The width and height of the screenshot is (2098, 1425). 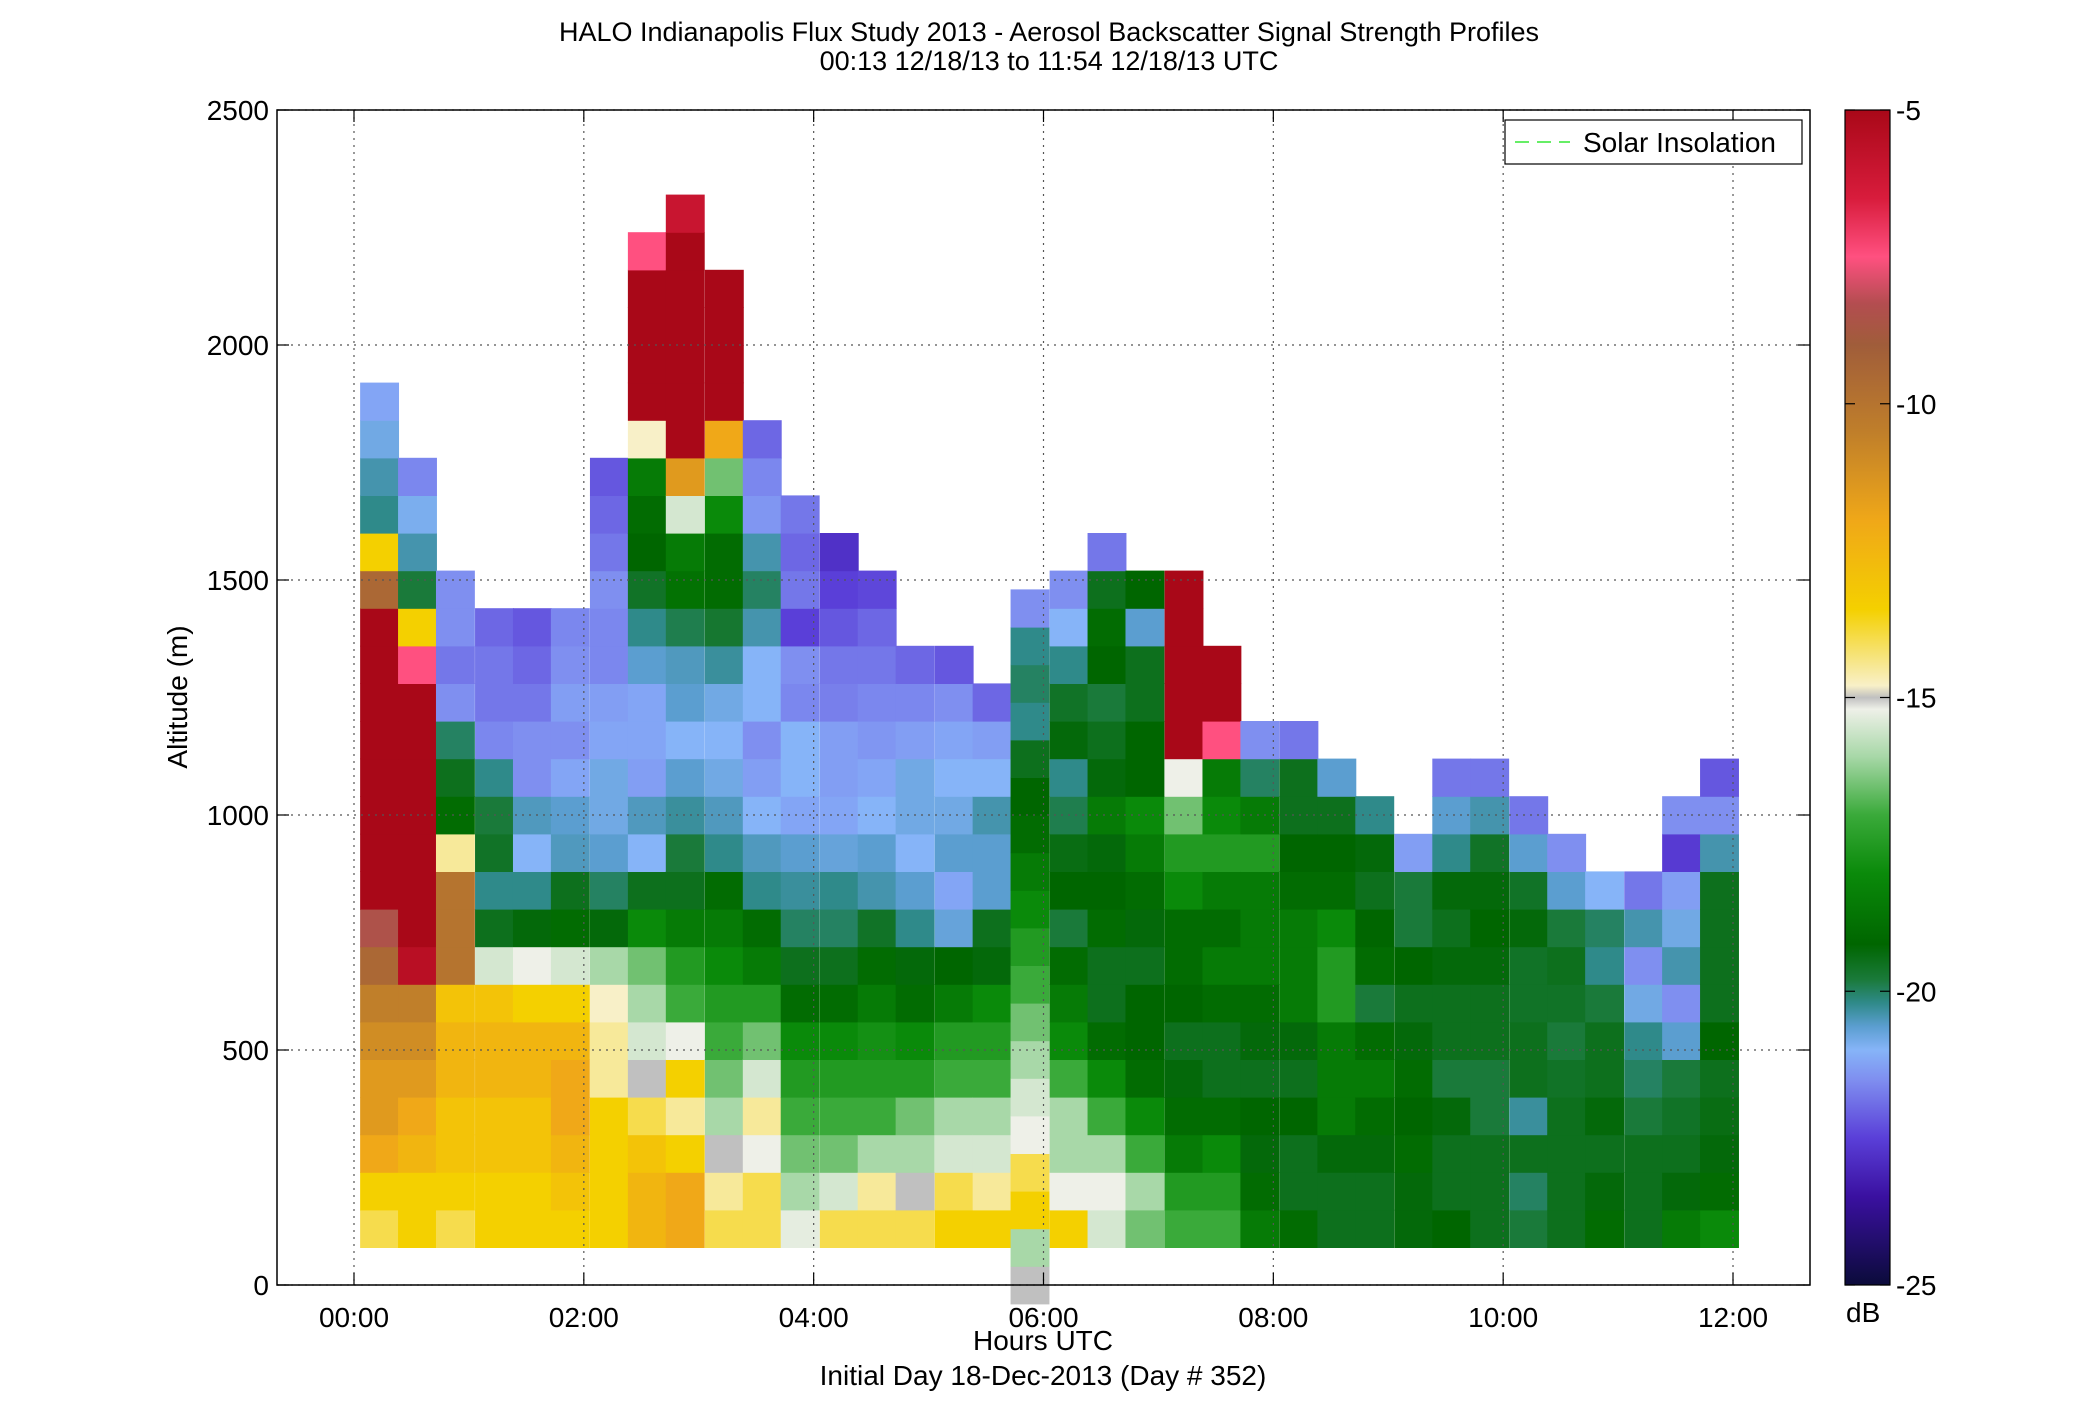 I want to click on x-tick-label: 10:00, so click(x=1503, y=1317).